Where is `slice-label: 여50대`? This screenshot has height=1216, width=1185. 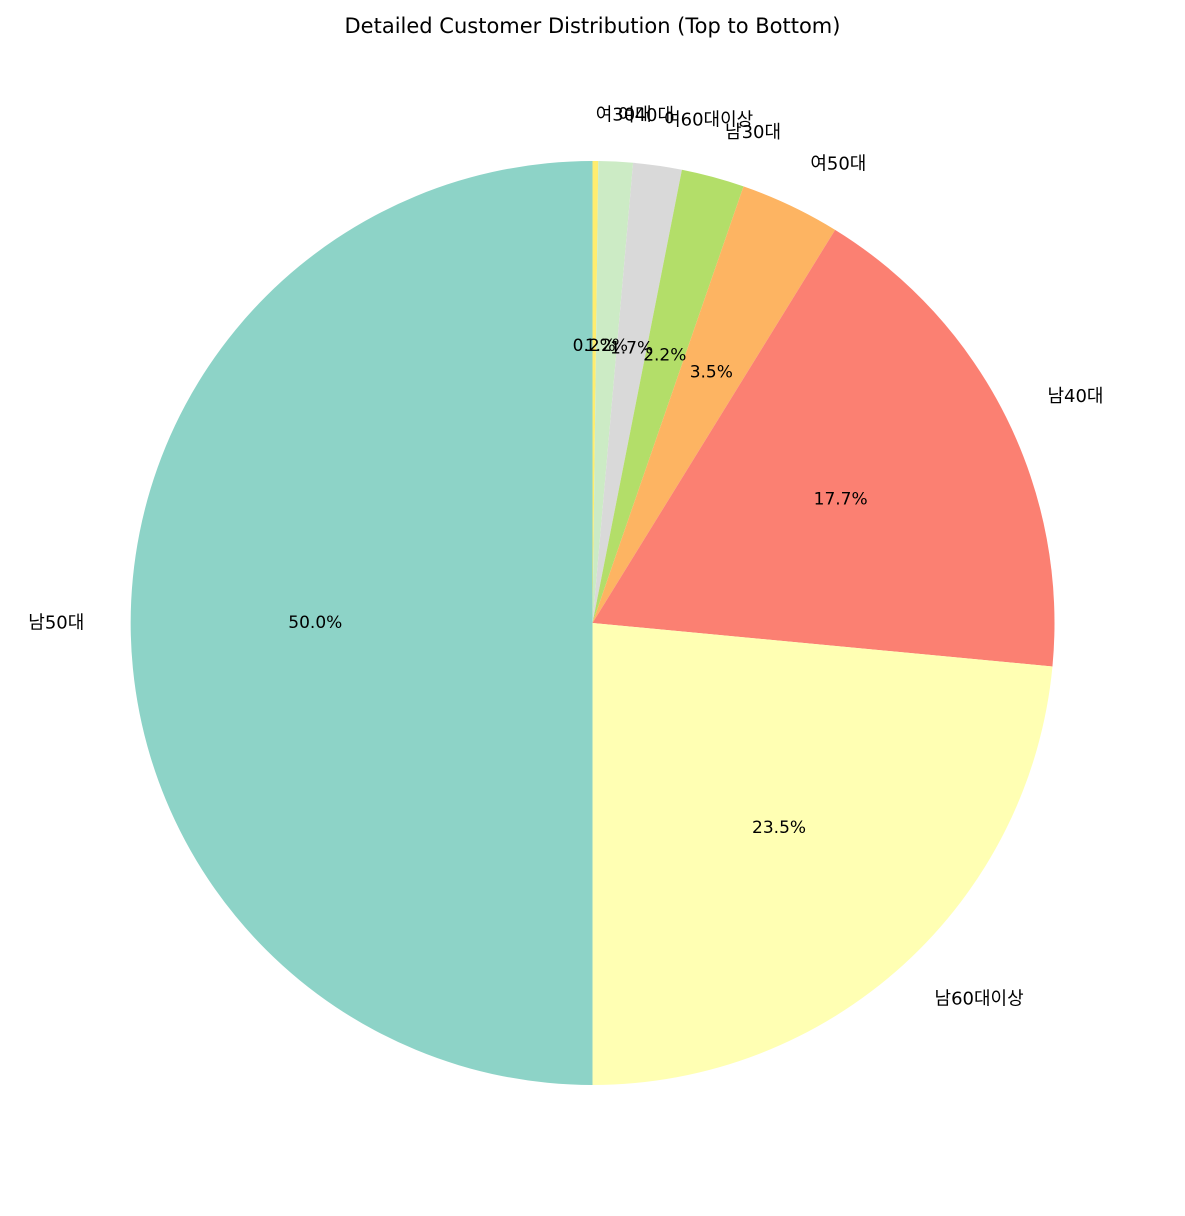 slice-label: 여50대 is located at coordinates (838, 163).